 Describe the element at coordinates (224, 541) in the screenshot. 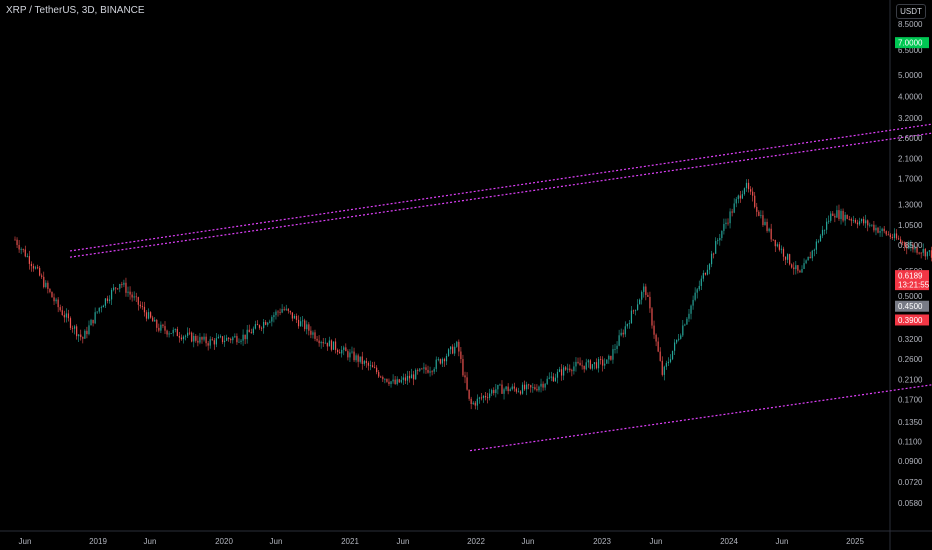

I see `x-tick-label: 2020` at that location.